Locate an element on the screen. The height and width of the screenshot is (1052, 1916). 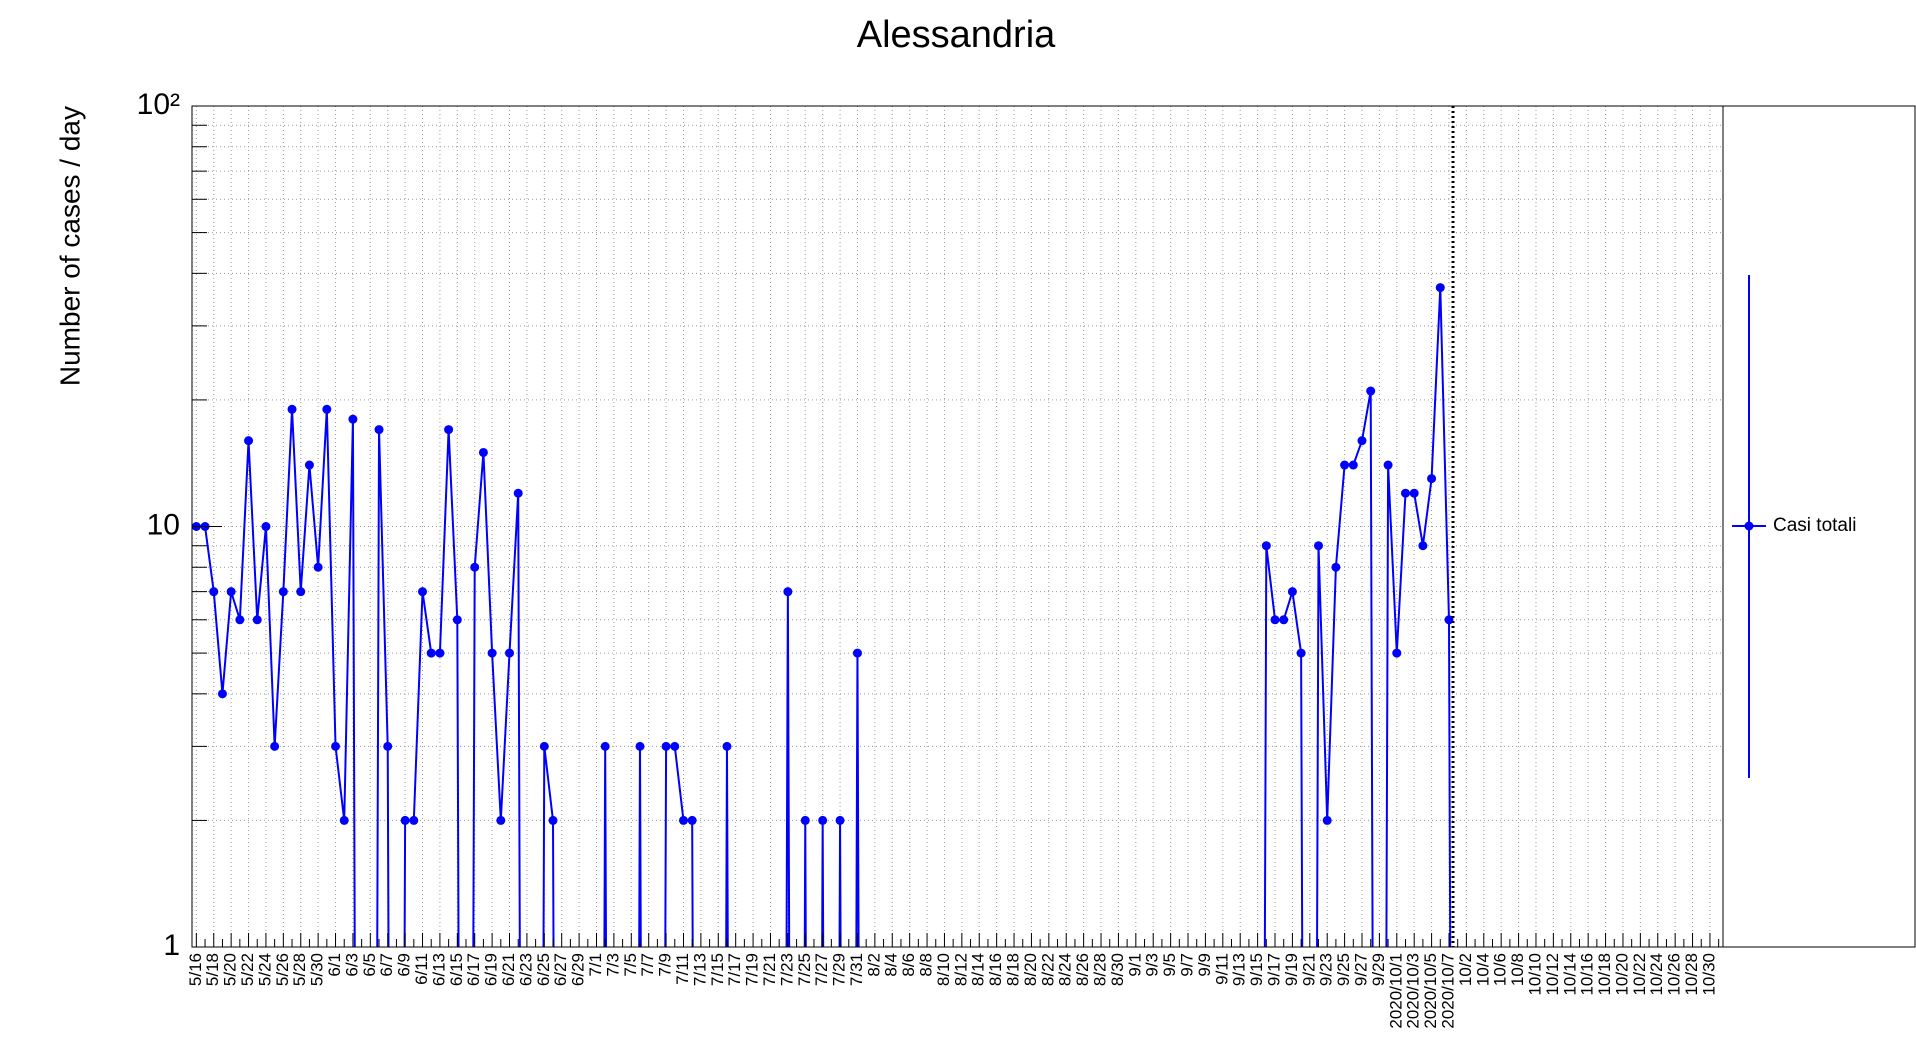
x-tick-label: 7/1 is located at coordinates (595, 965).